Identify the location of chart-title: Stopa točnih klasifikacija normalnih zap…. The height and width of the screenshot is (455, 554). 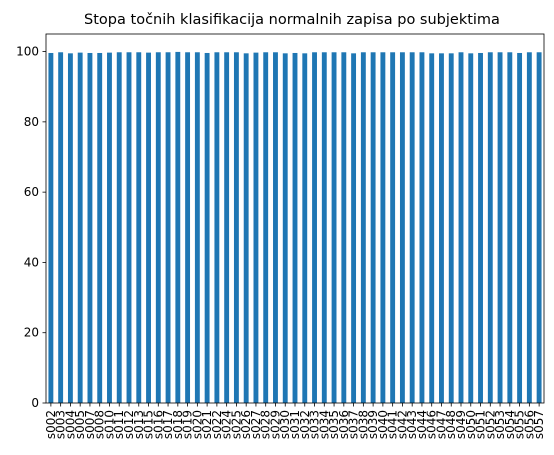
(292, 20).